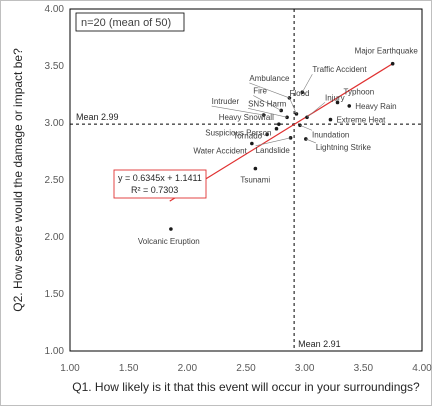  Describe the element at coordinates (226, 101) in the screenshot. I see `data-label: Intruder` at that location.